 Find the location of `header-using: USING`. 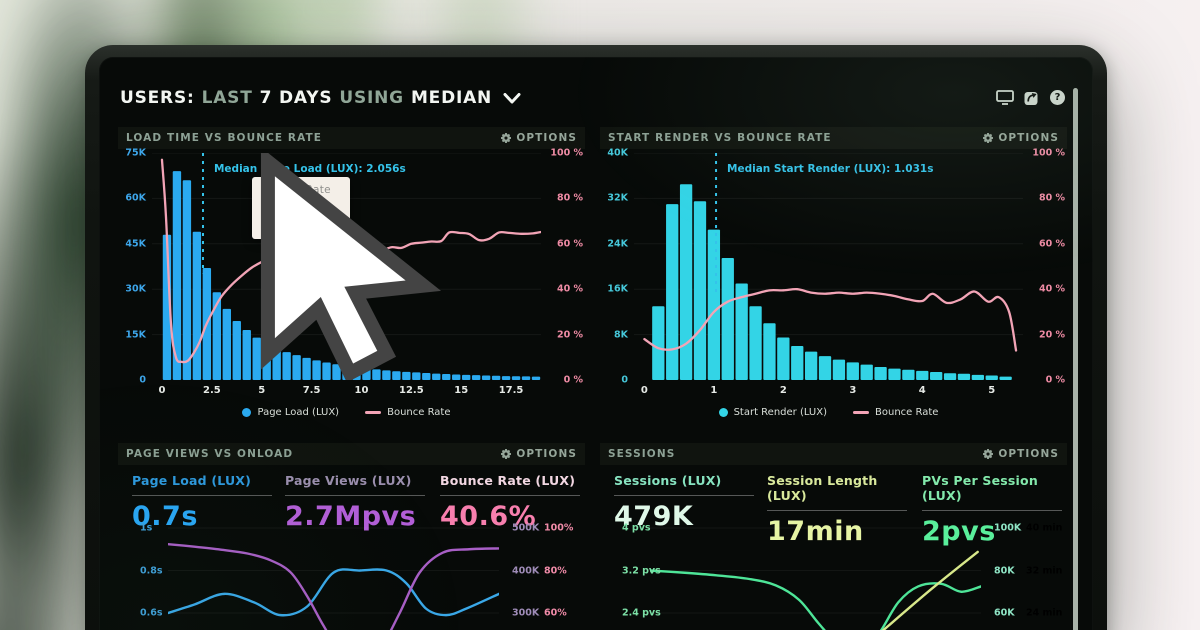

header-using: USING is located at coordinates (371, 98).